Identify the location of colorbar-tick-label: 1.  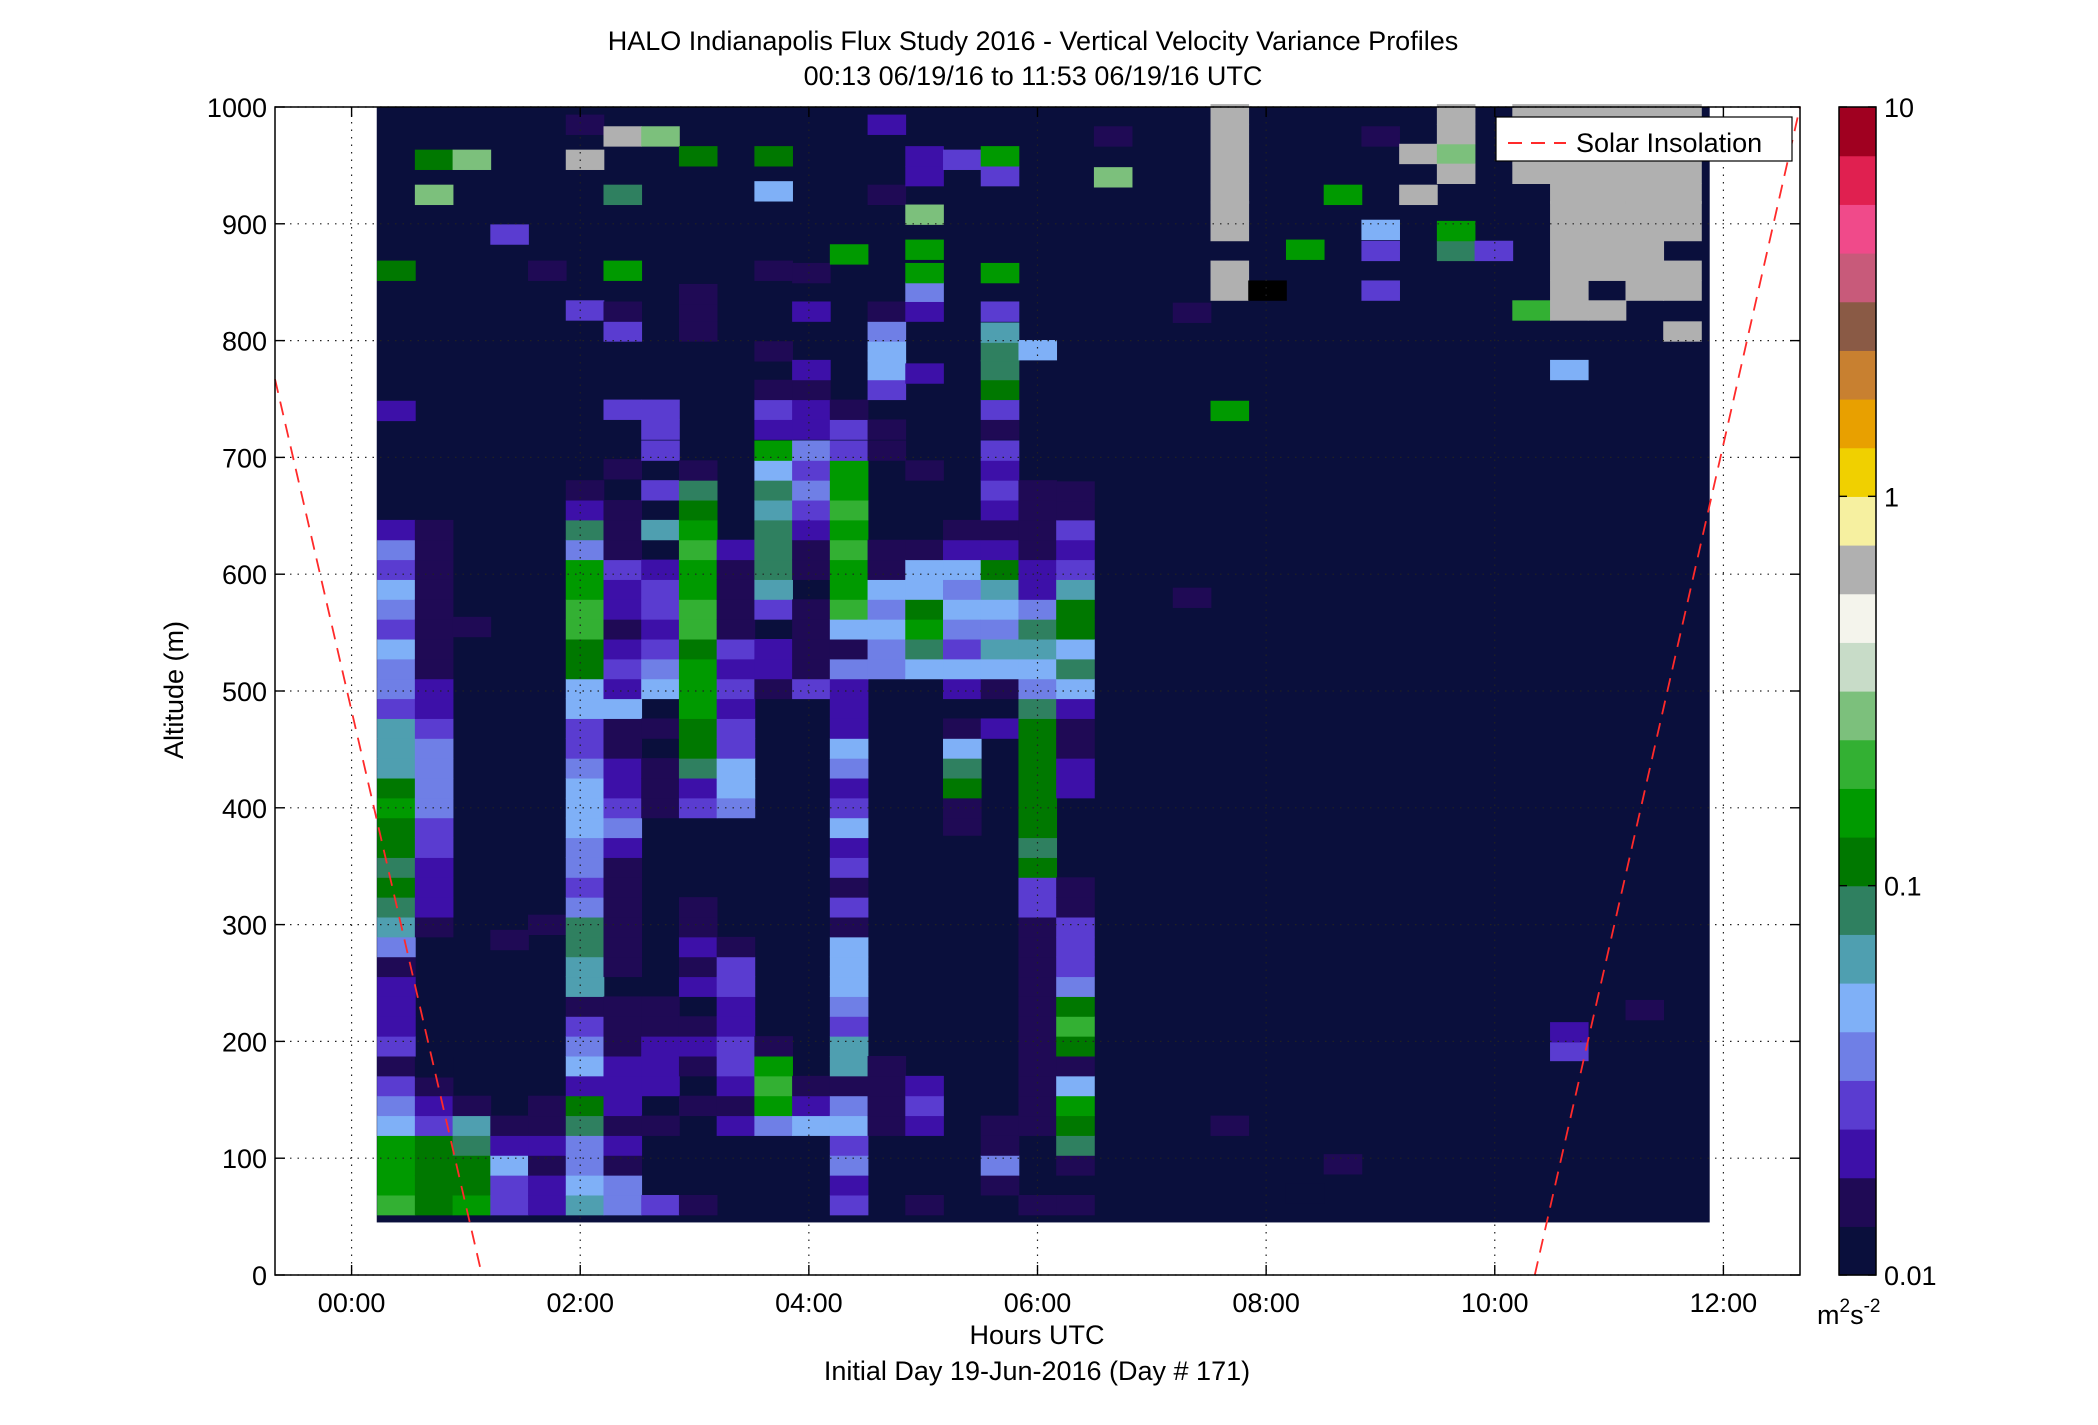
(1891, 497).